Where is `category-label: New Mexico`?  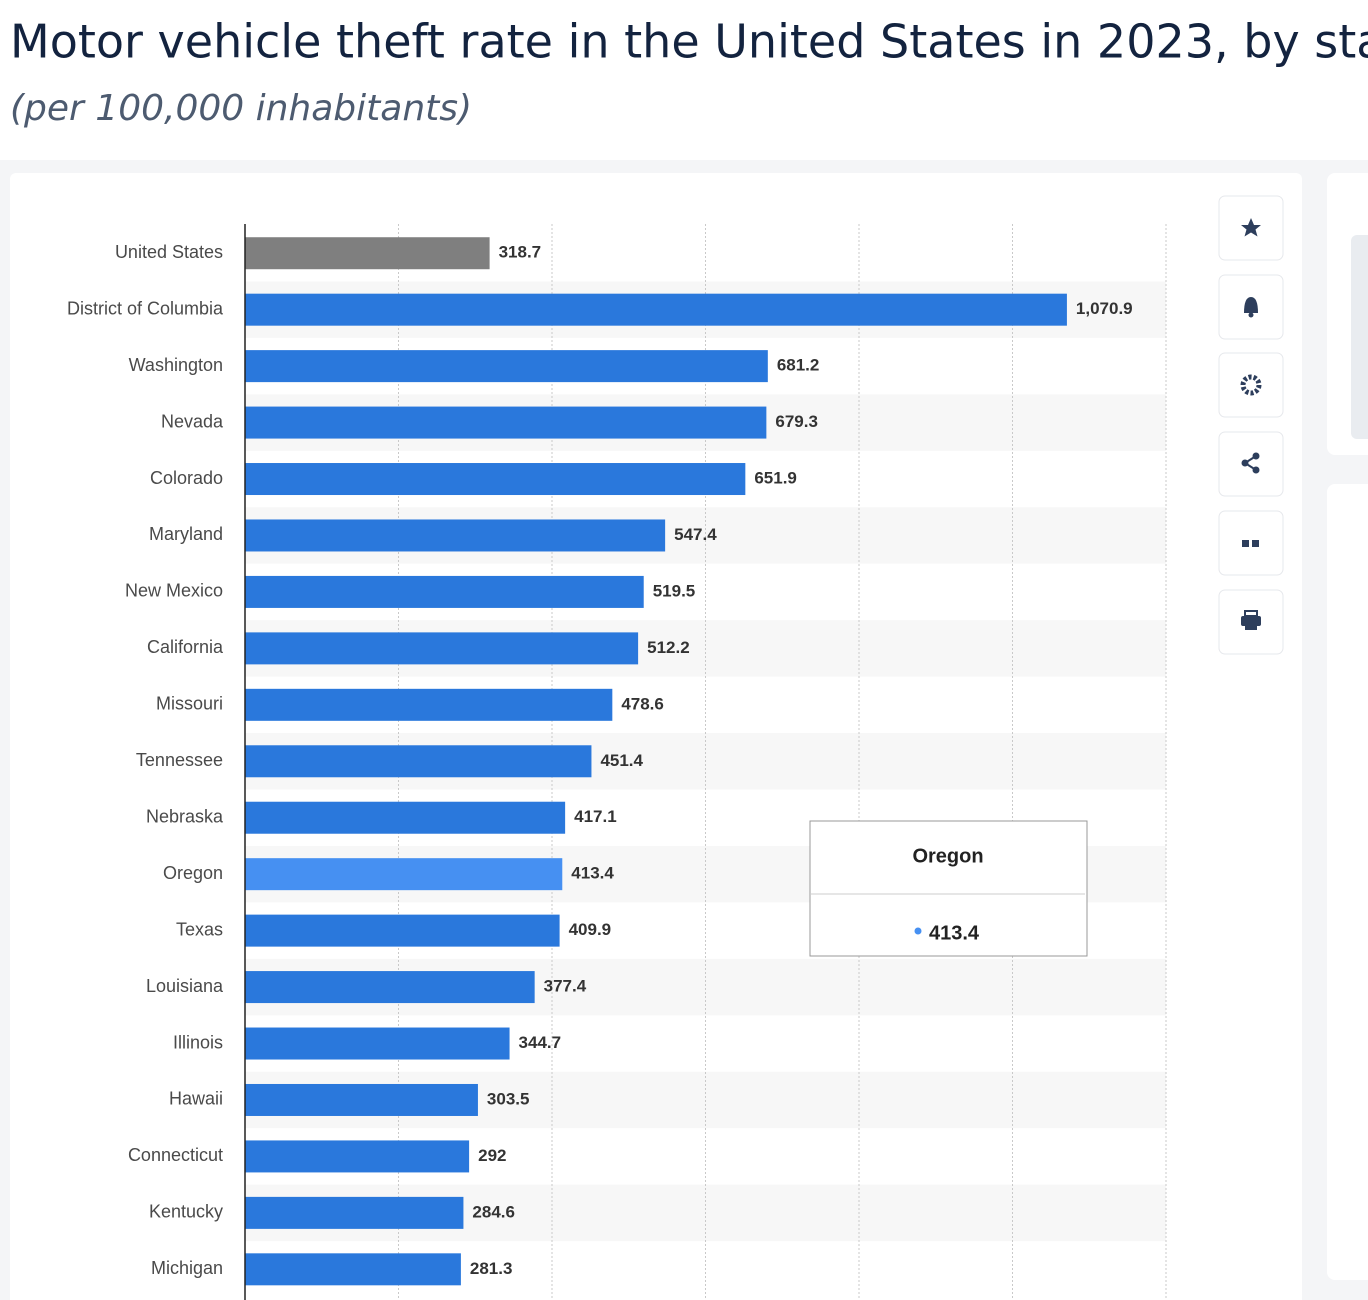 category-label: New Mexico is located at coordinates (174, 591).